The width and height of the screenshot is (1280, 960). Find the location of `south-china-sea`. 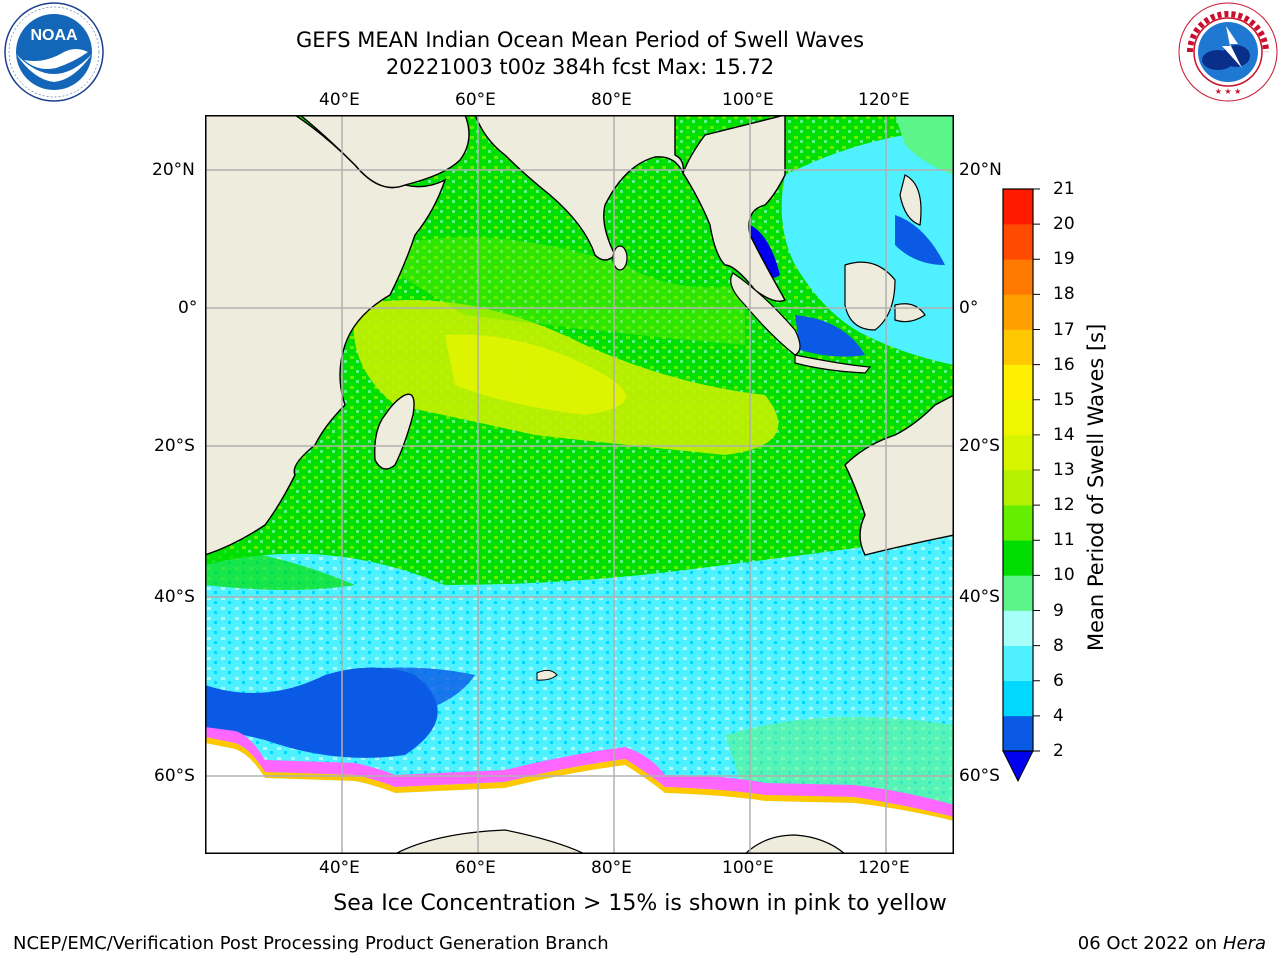

south-china-sea is located at coordinates (867, 240).